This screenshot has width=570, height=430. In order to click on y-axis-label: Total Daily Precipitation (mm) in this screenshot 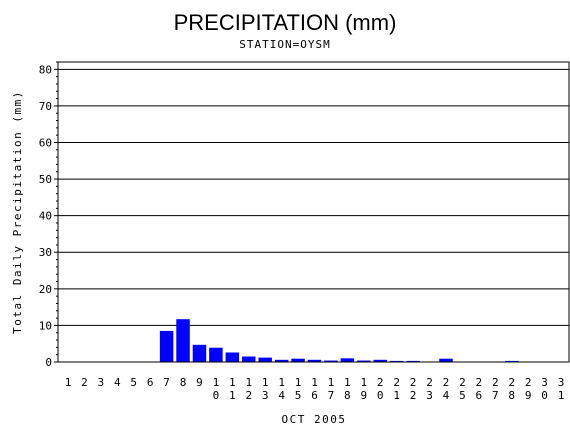, I will do `click(17, 212)`.